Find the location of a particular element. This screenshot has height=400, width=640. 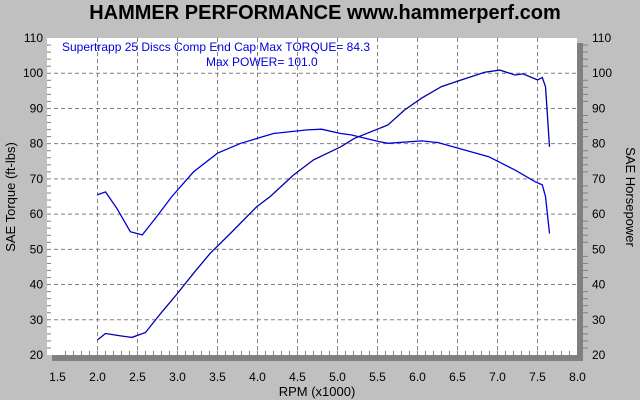

annotation-line-2: Max POWER= 101.0 is located at coordinates (262, 62).